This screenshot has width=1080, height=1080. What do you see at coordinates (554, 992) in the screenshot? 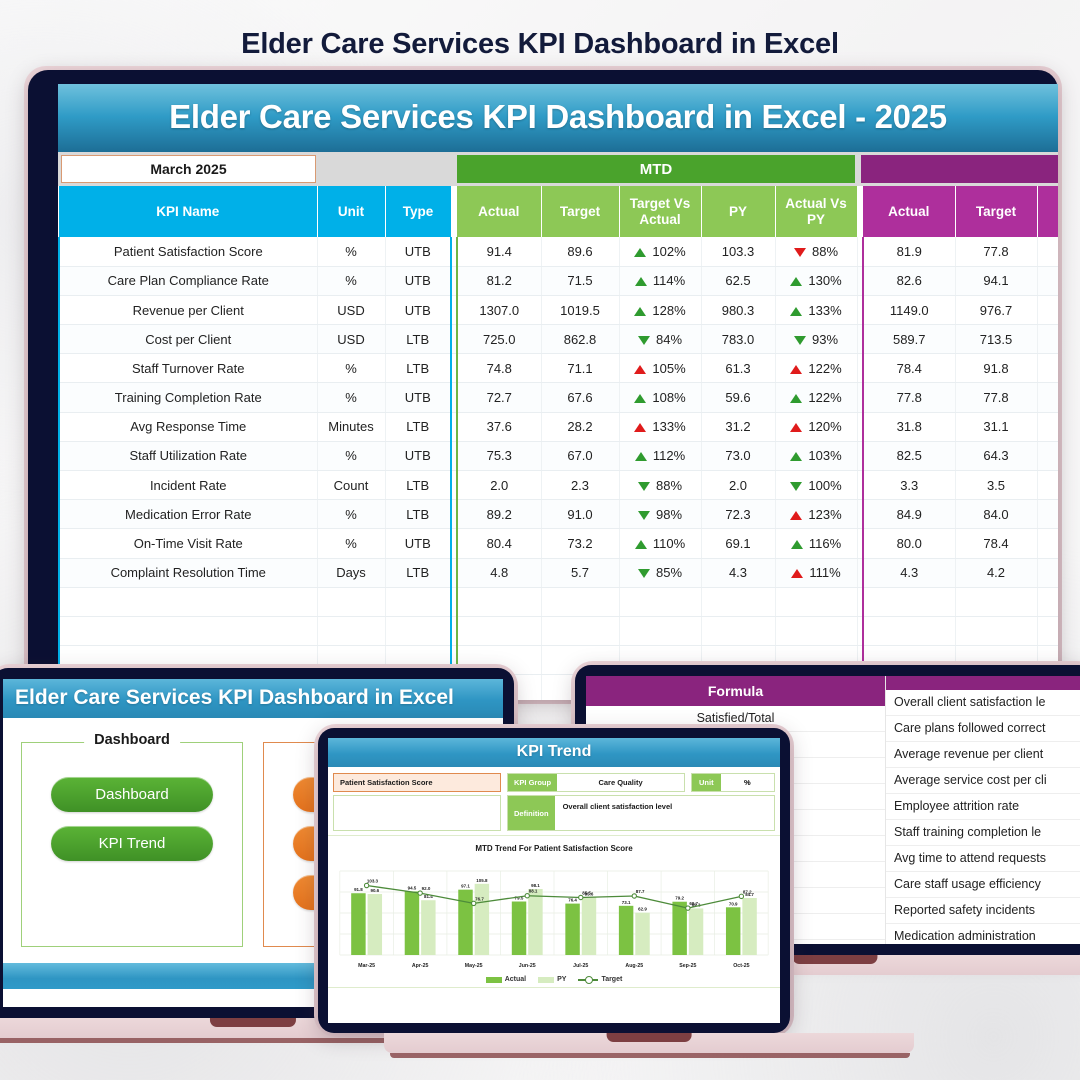
I see `trend-footer` at bounding box center [554, 992].